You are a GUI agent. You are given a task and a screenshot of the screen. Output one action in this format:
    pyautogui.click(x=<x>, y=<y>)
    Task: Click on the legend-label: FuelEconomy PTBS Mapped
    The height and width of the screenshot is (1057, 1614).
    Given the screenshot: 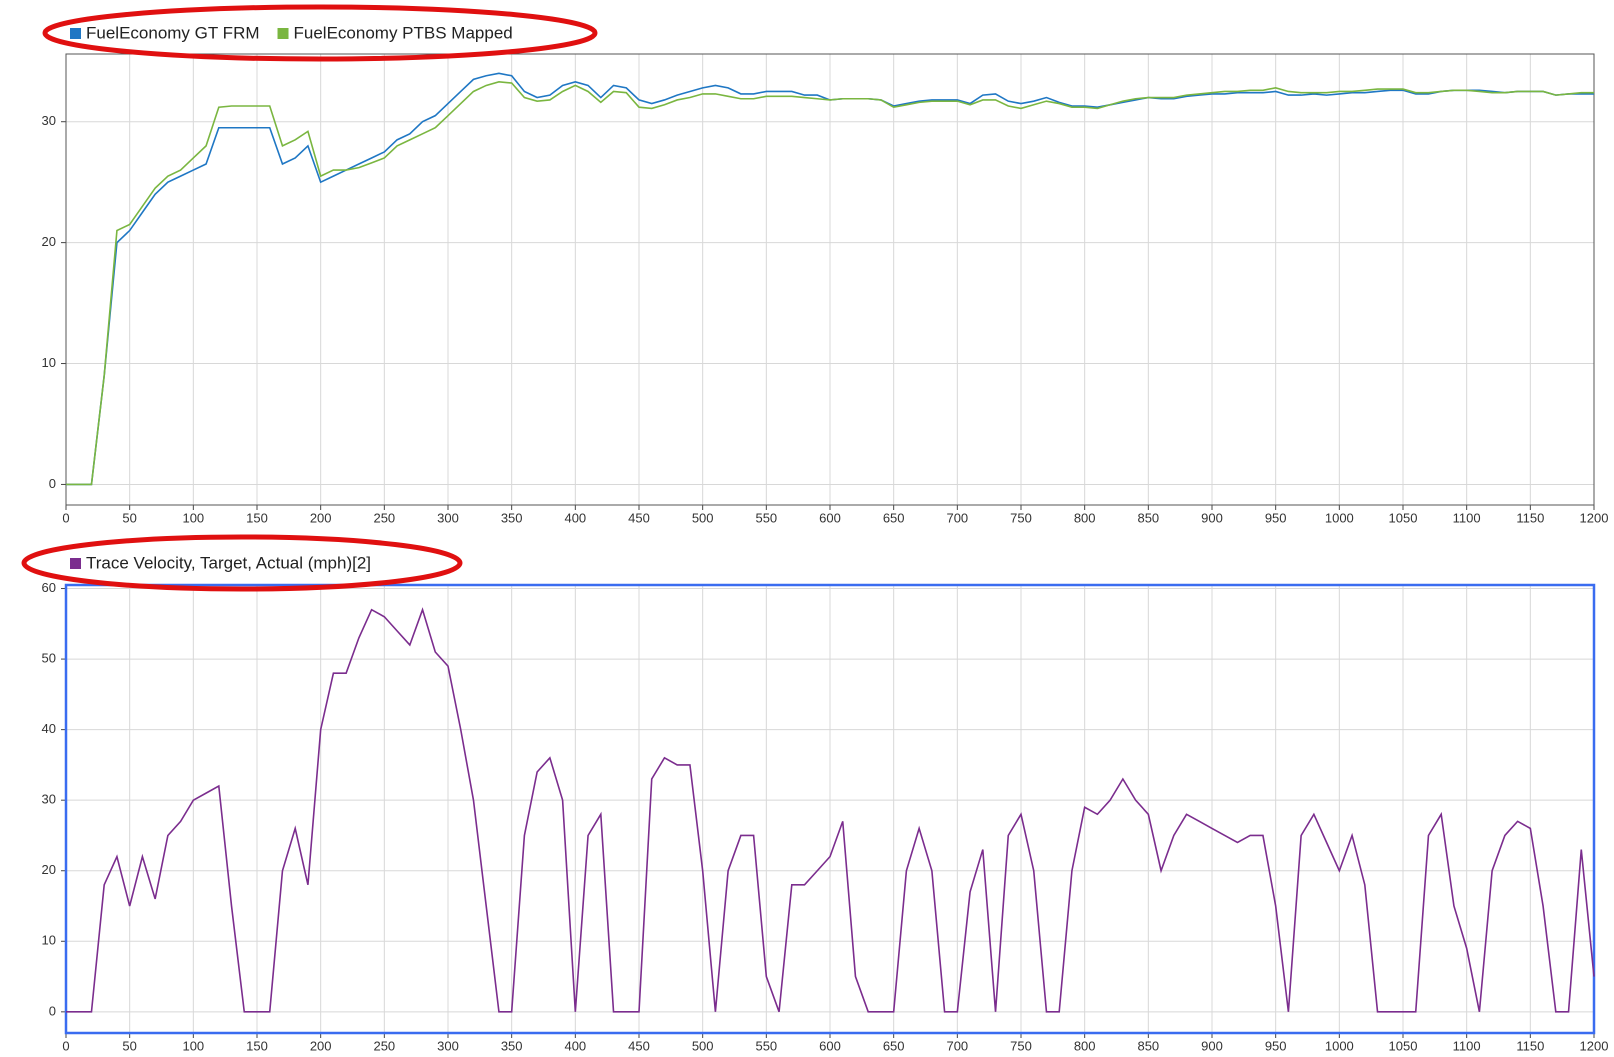 What is the action you would take?
    pyautogui.click(x=403, y=32)
    